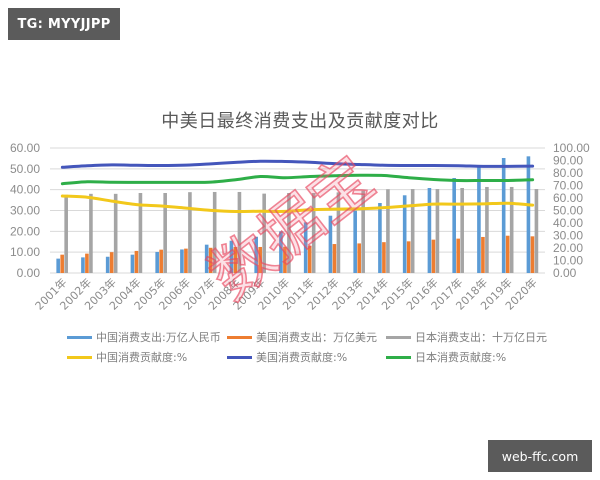 Image resolution: width=600 pixels, height=480 pixels. Describe the element at coordinates (316, 337) in the screenshot. I see `legend-label: 美国消费支出：万亿美元` at that location.